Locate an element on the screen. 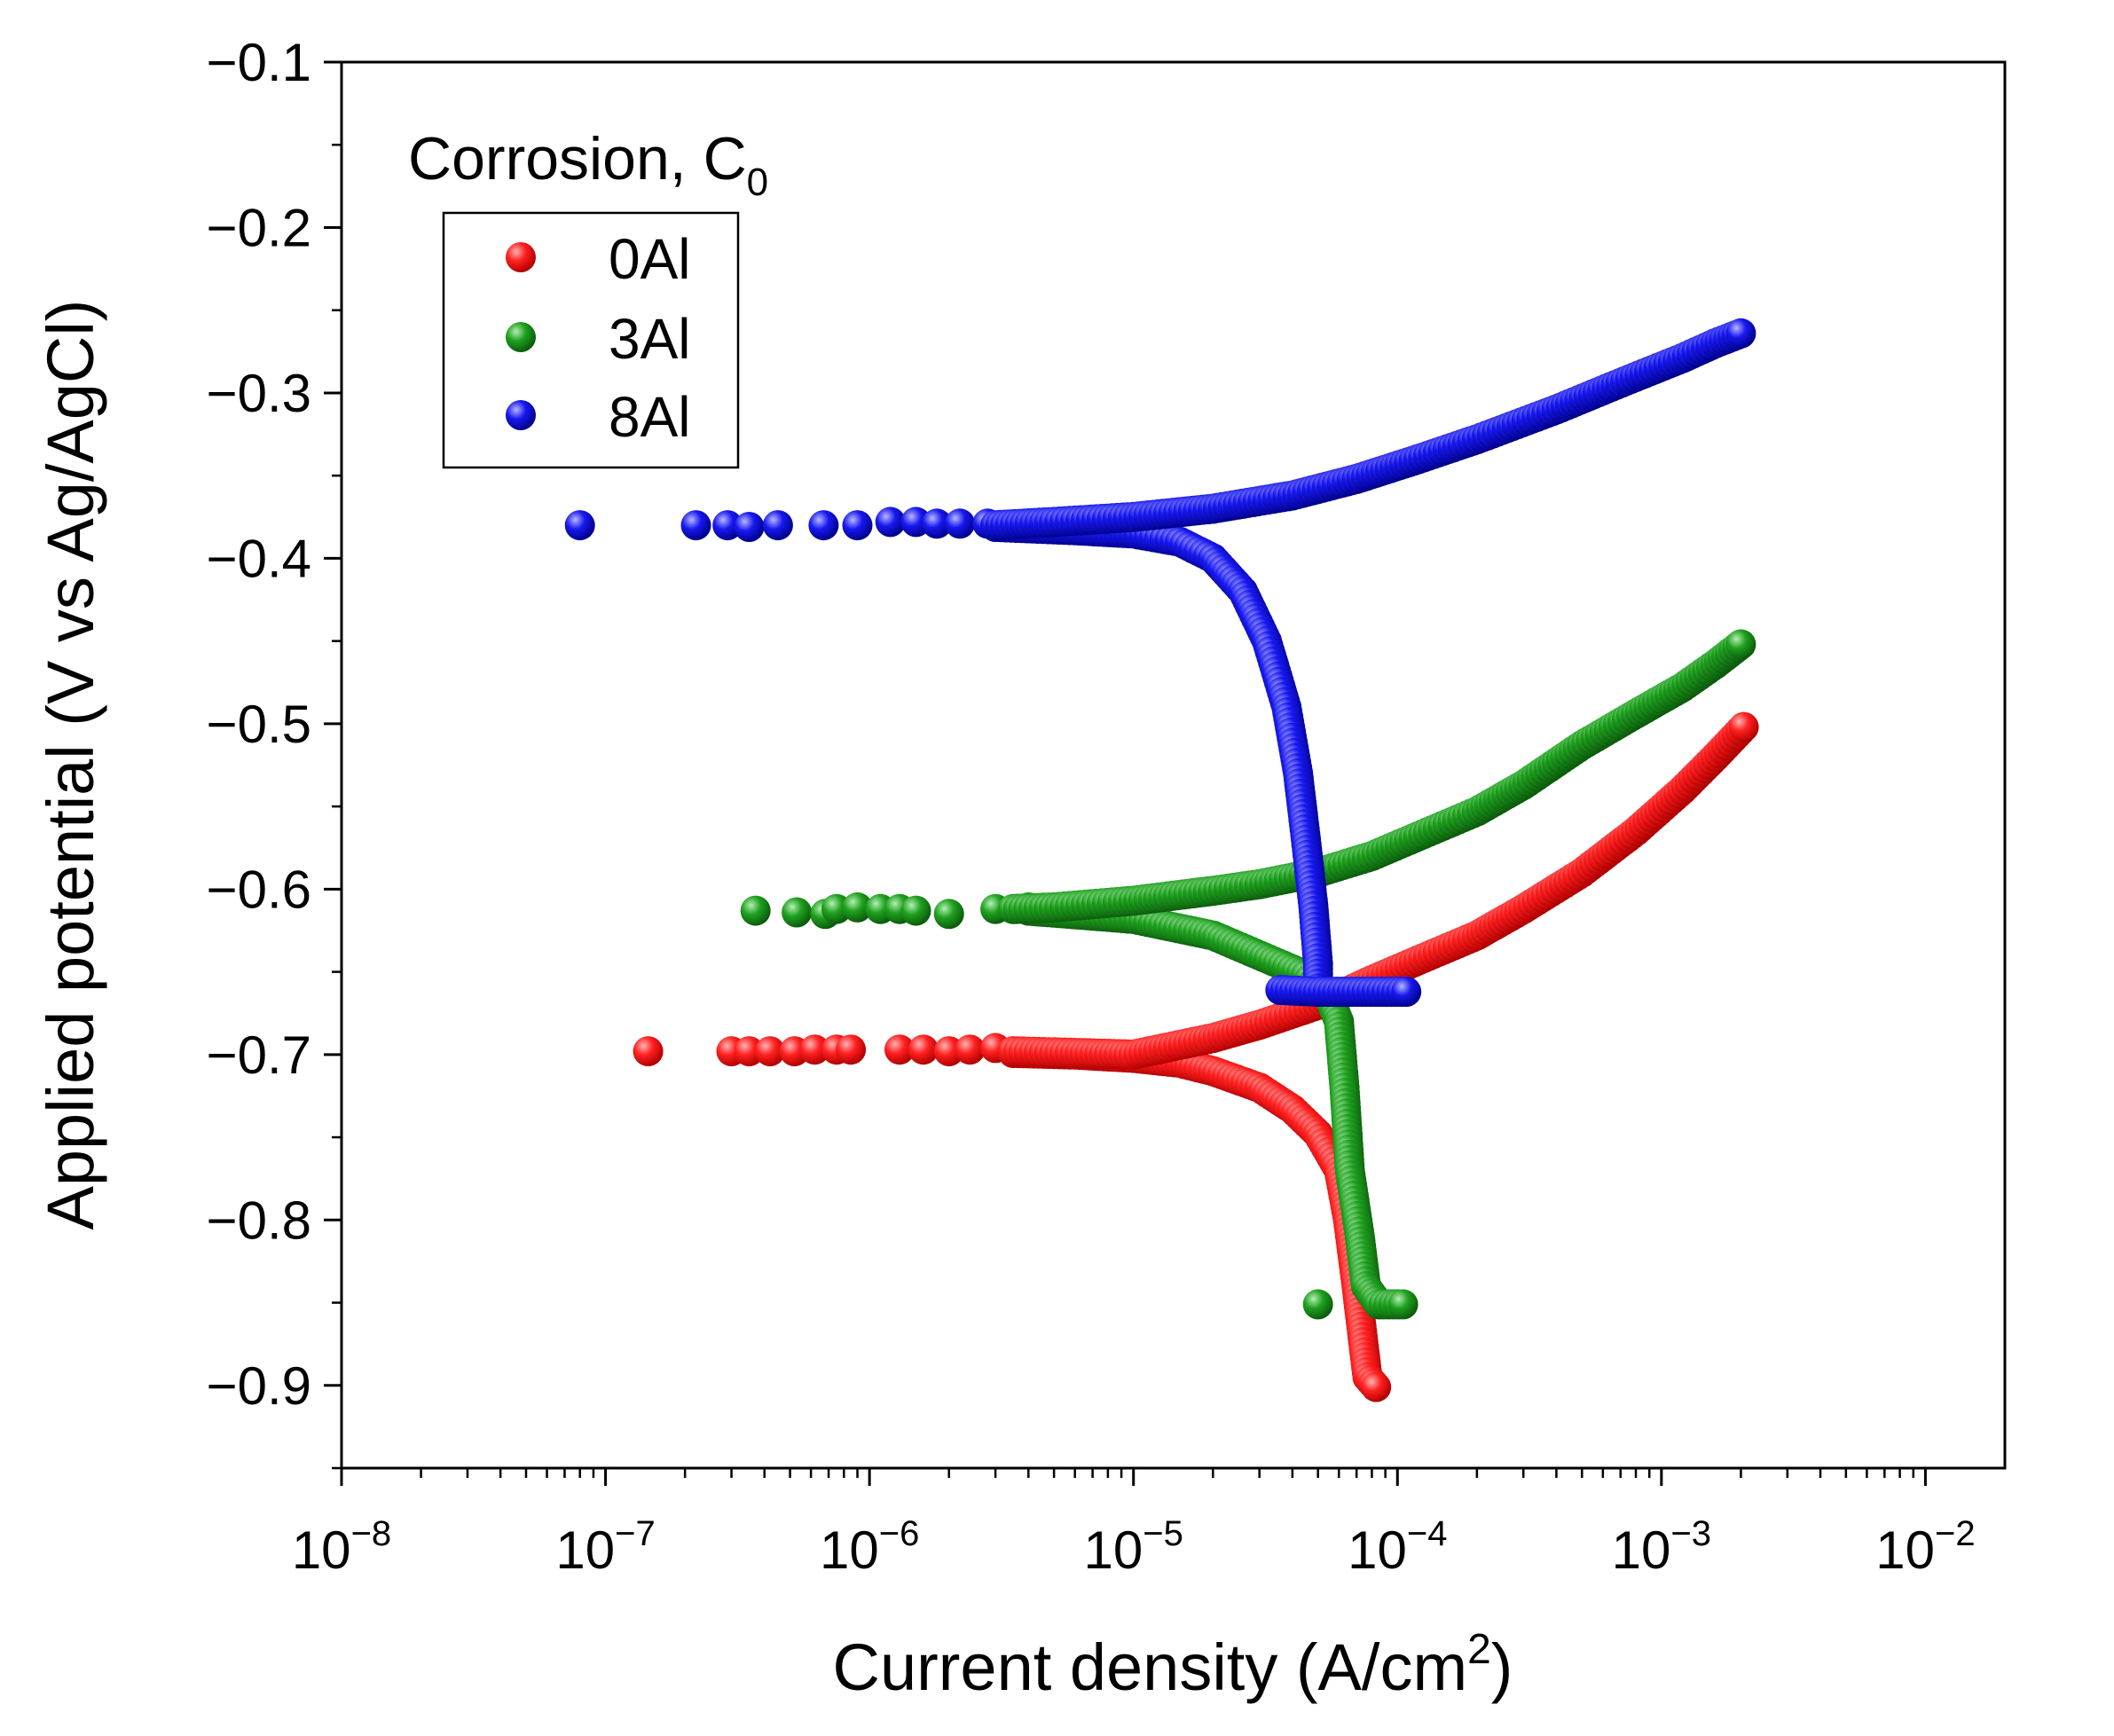  data-point-8Al-segment is located at coordinates (1406, 992).